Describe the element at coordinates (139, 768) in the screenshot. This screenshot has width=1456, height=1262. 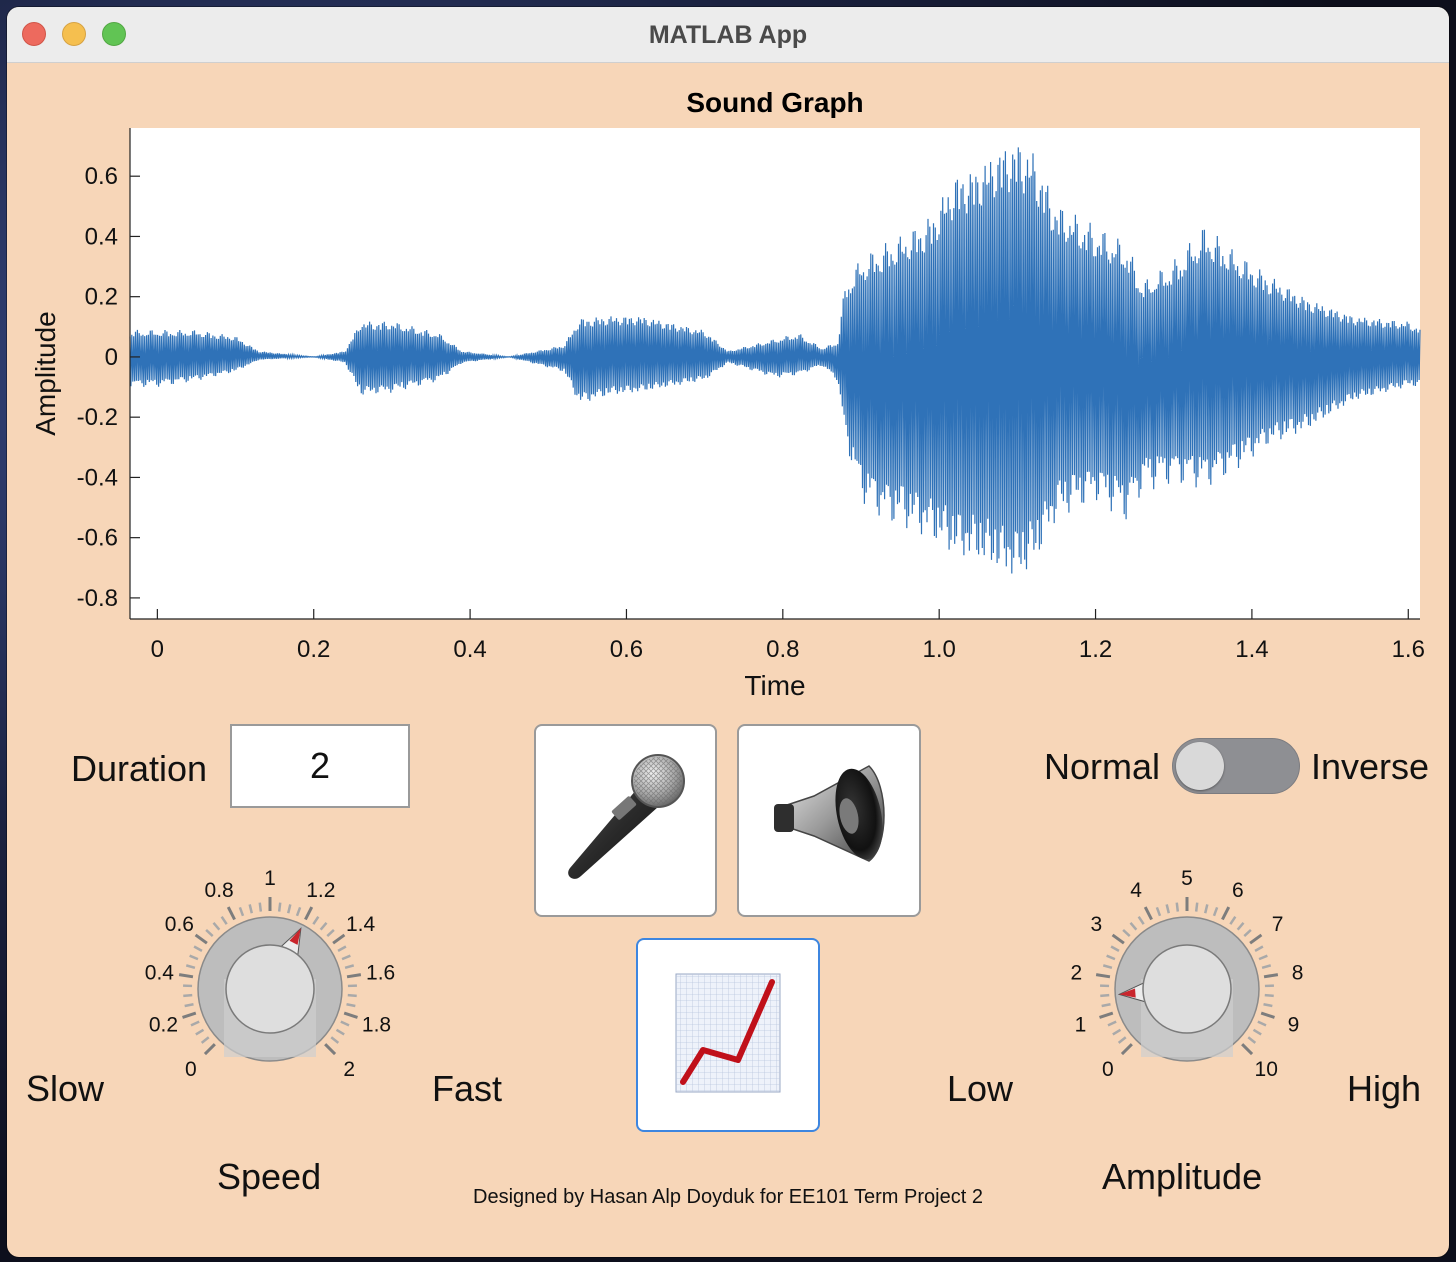
I see `duration-label: Duration` at that location.